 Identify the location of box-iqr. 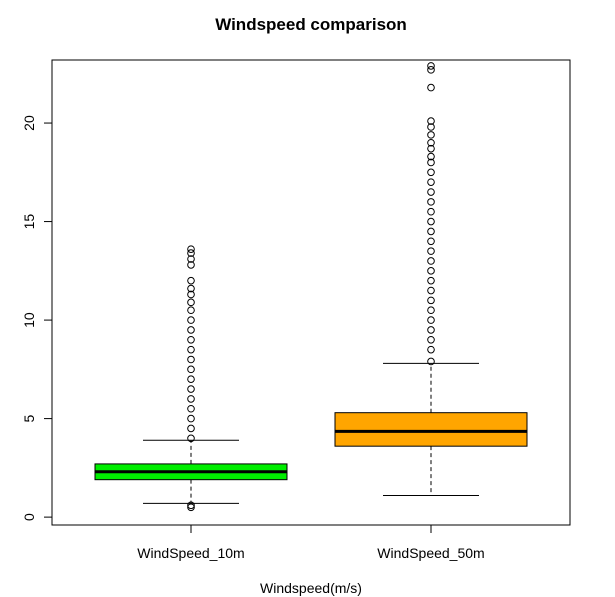
(431, 429).